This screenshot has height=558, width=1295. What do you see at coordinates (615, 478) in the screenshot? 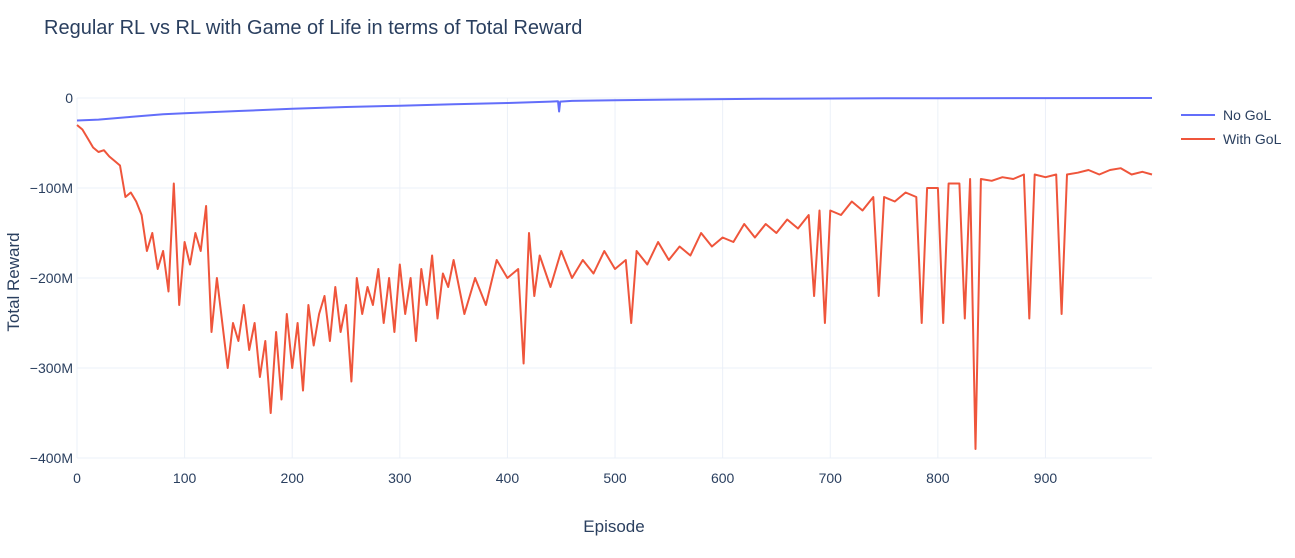
I see `x-tick-label: 500` at bounding box center [615, 478].